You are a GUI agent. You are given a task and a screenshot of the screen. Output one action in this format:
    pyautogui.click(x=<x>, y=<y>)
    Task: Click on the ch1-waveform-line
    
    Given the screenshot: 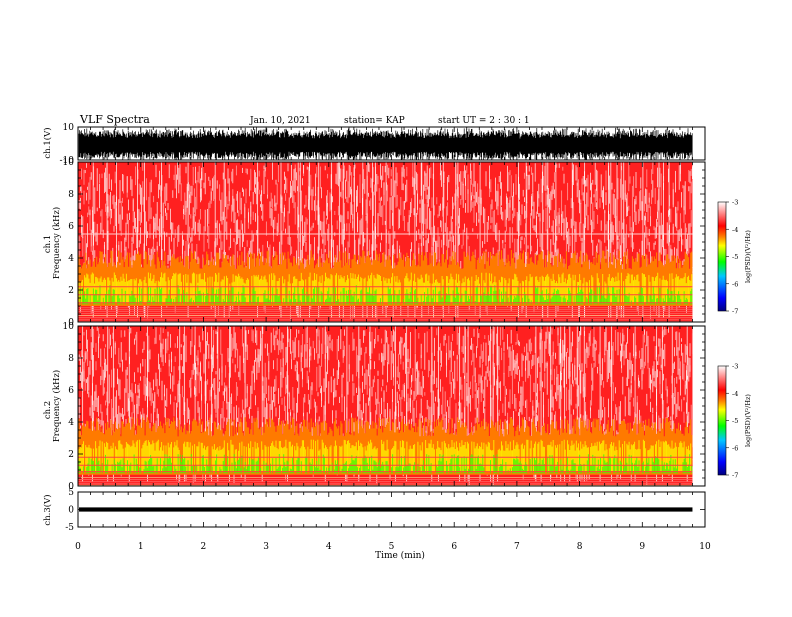 What is the action you would take?
    pyautogui.click(x=385, y=143)
    